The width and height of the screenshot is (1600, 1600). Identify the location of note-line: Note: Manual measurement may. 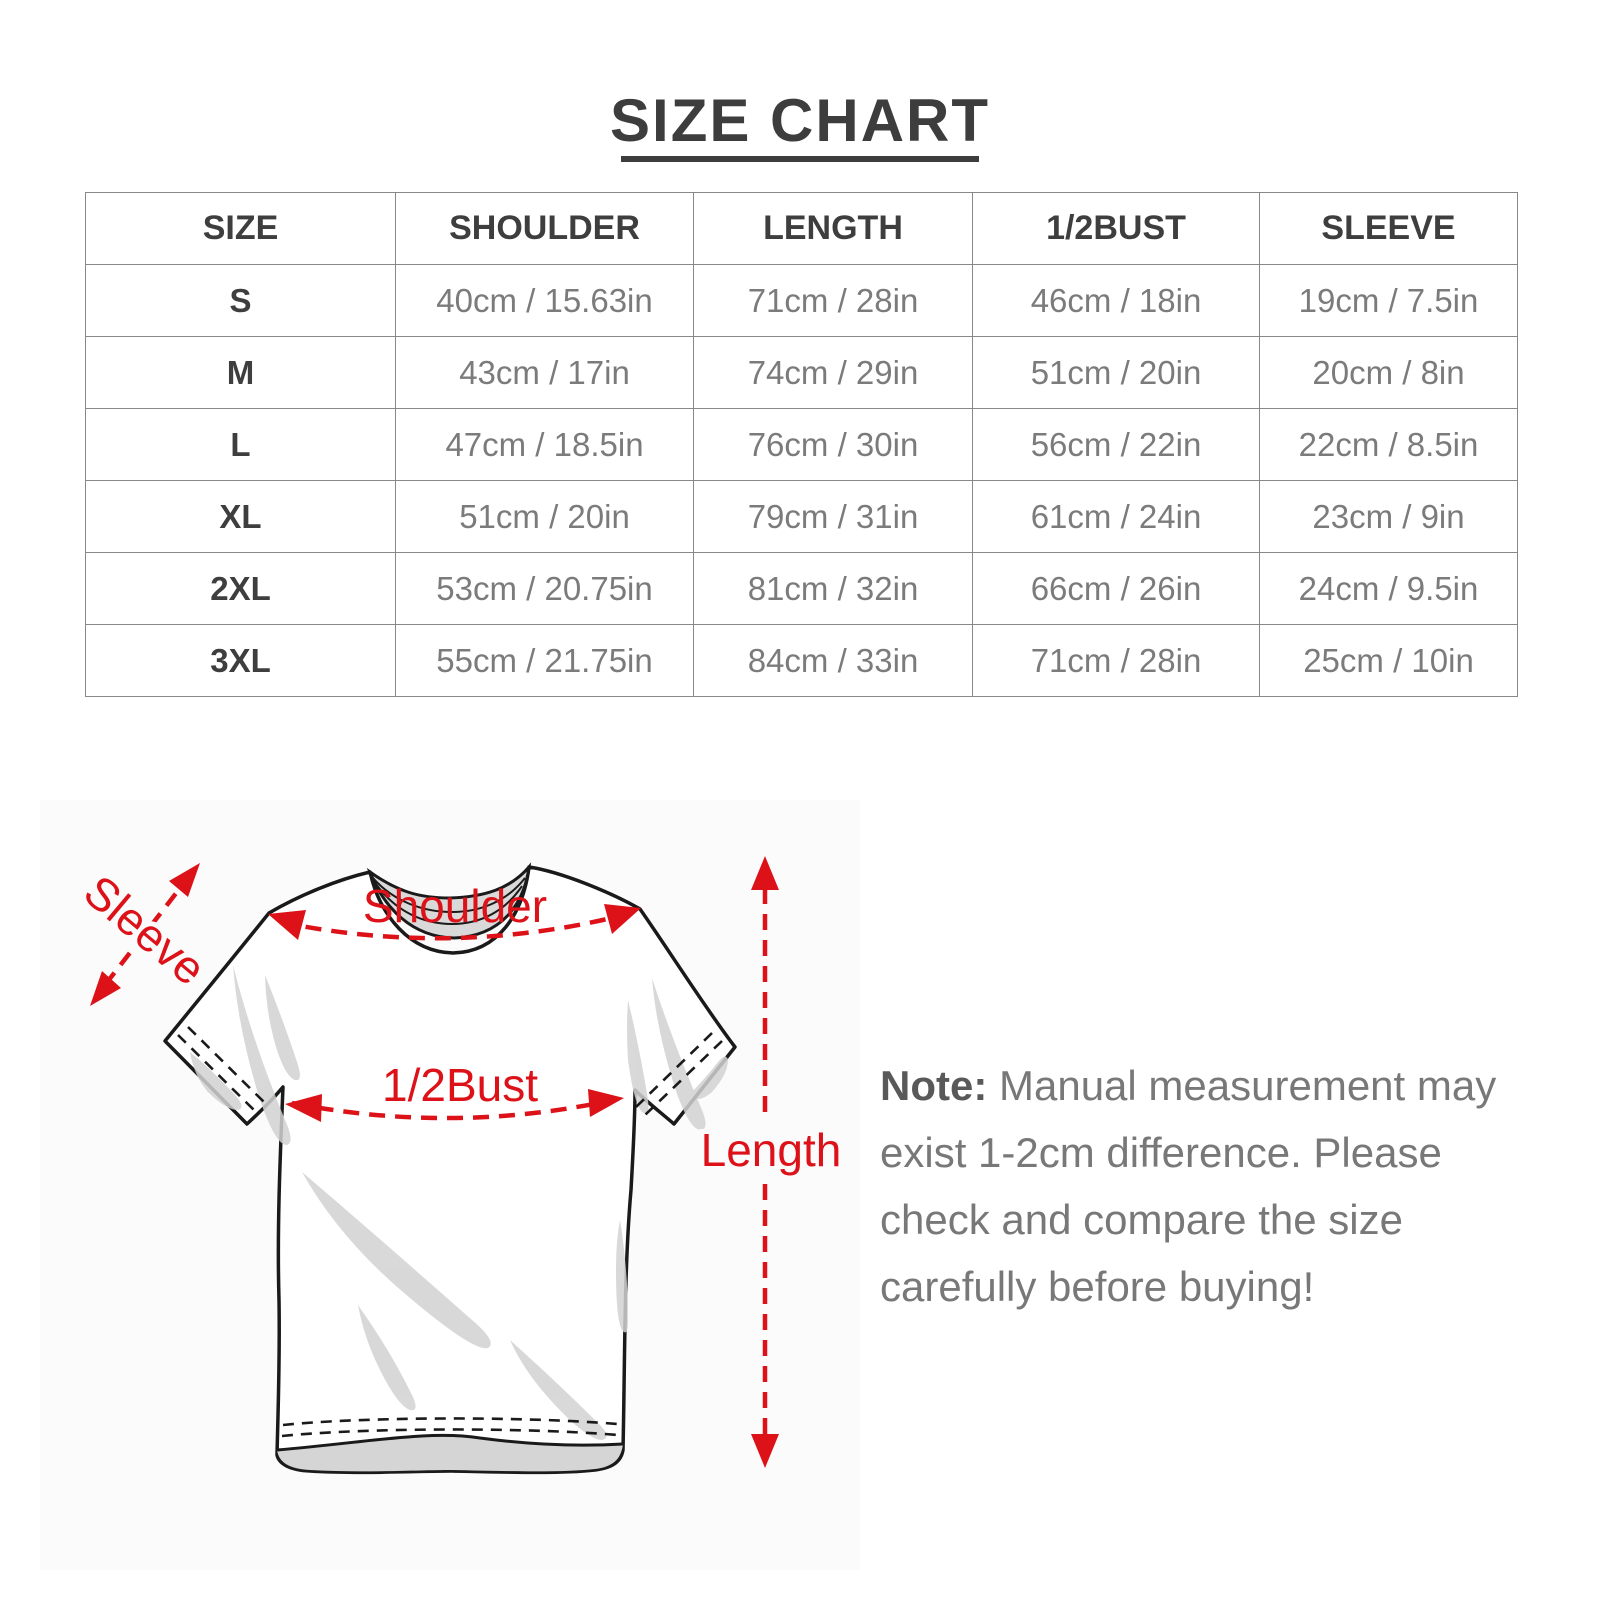
(1188, 1085).